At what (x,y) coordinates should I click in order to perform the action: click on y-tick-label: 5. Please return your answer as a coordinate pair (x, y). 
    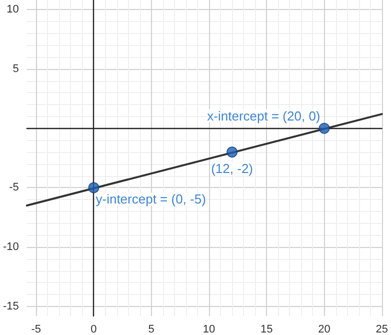
    Looking at the image, I should click on (15, 68).